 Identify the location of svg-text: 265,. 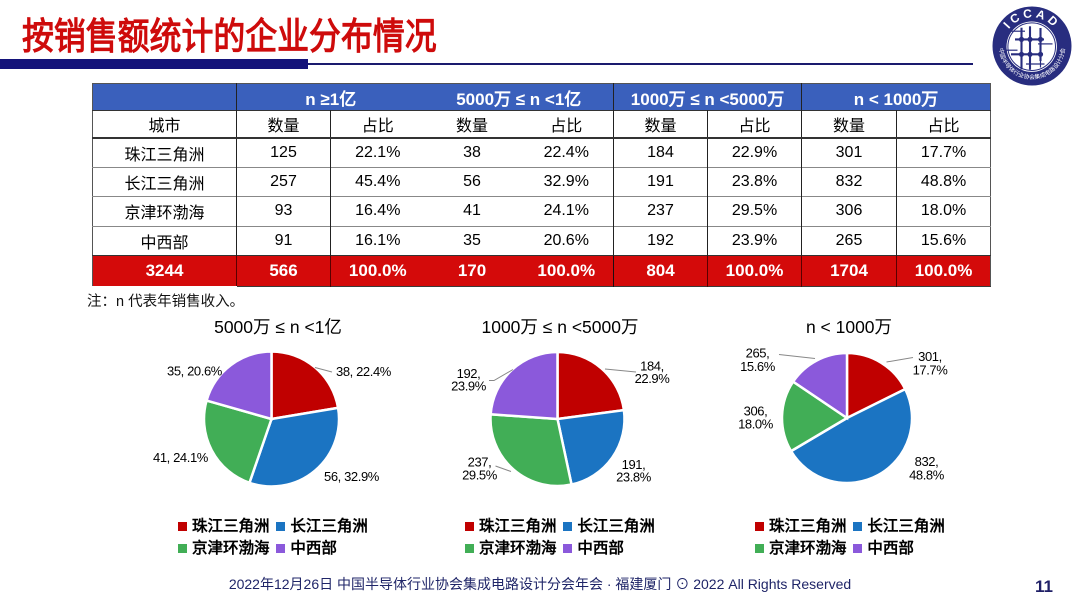
(758, 353).